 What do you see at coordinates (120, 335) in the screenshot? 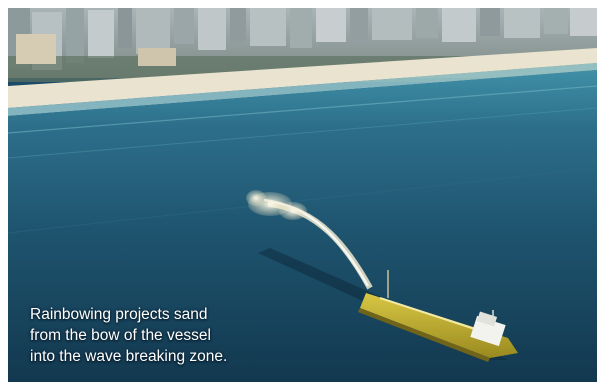
I see `caption-line-2: from the bow of the vessel` at bounding box center [120, 335].